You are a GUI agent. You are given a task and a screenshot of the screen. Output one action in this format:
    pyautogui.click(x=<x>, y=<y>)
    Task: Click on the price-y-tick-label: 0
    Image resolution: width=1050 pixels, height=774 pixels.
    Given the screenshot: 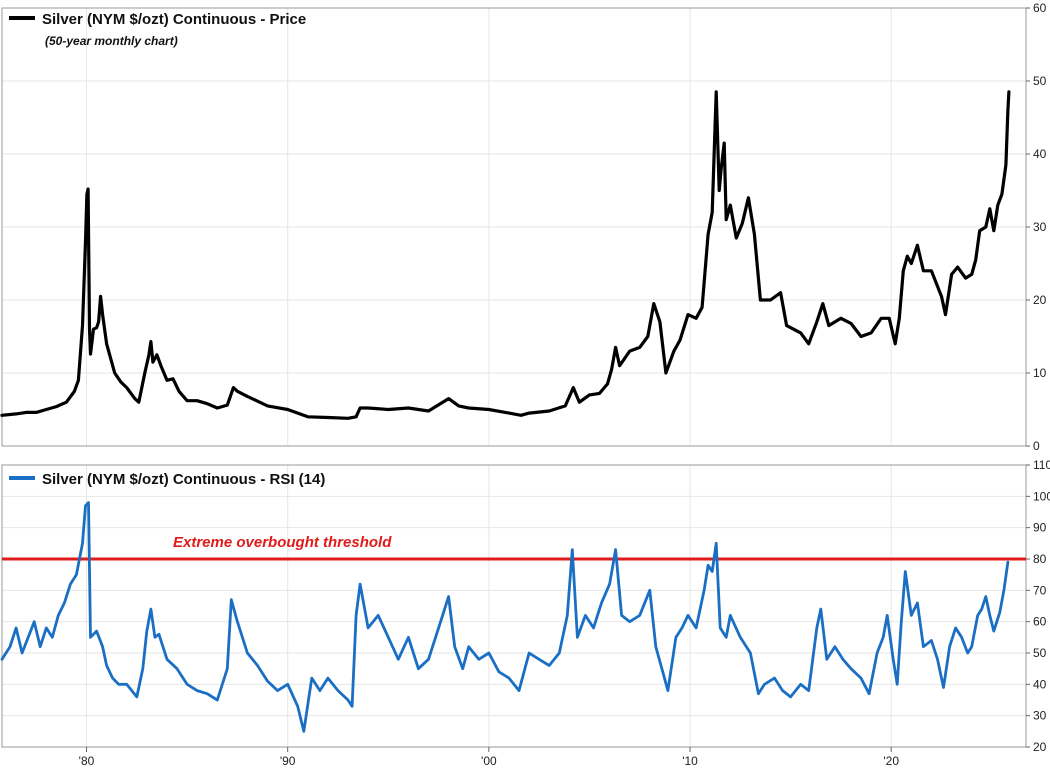 What is the action you would take?
    pyautogui.click(x=1036, y=446)
    